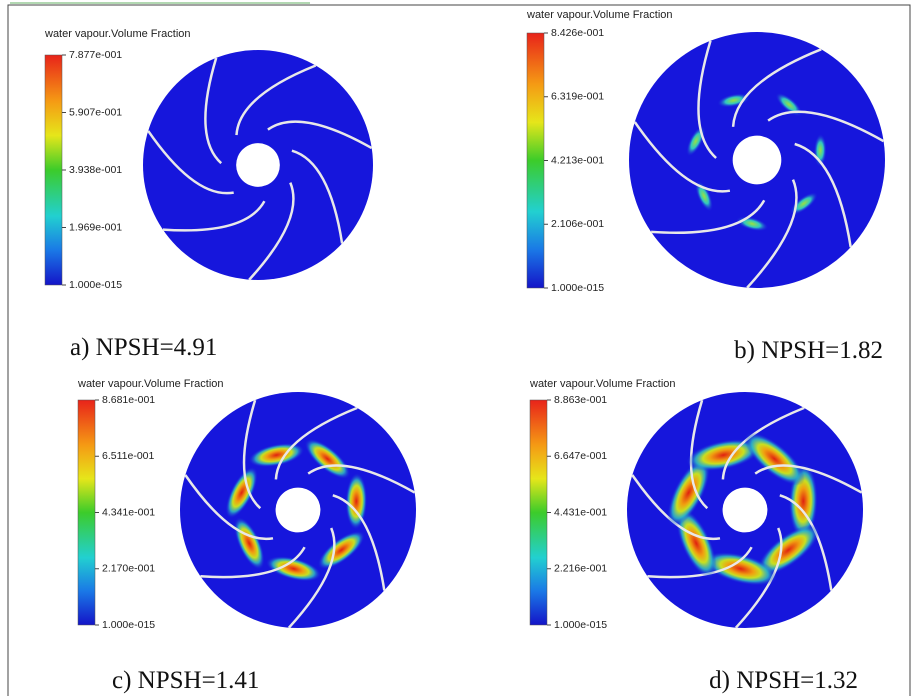 The image size is (917, 696). What do you see at coordinates (580, 569) in the screenshot?
I see `colorbar-label: 2.216e-001` at bounding box center [580, 569].